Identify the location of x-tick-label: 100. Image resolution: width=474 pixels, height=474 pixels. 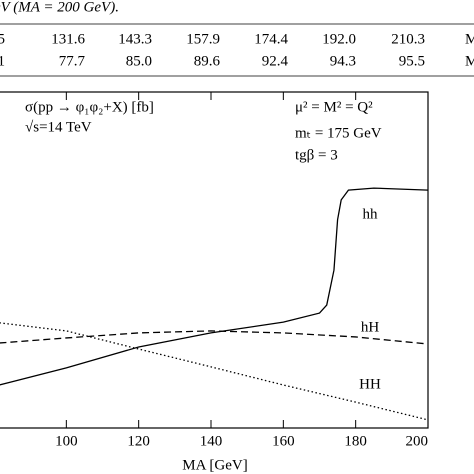
(66, 441).